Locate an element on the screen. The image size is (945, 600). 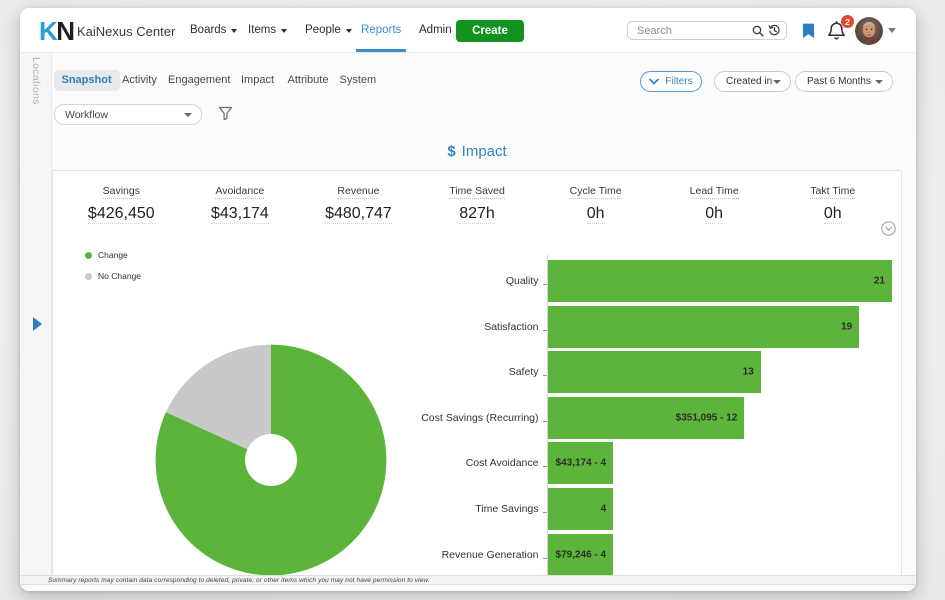
stat-label: Revenue is located at coordinates (358, 192).